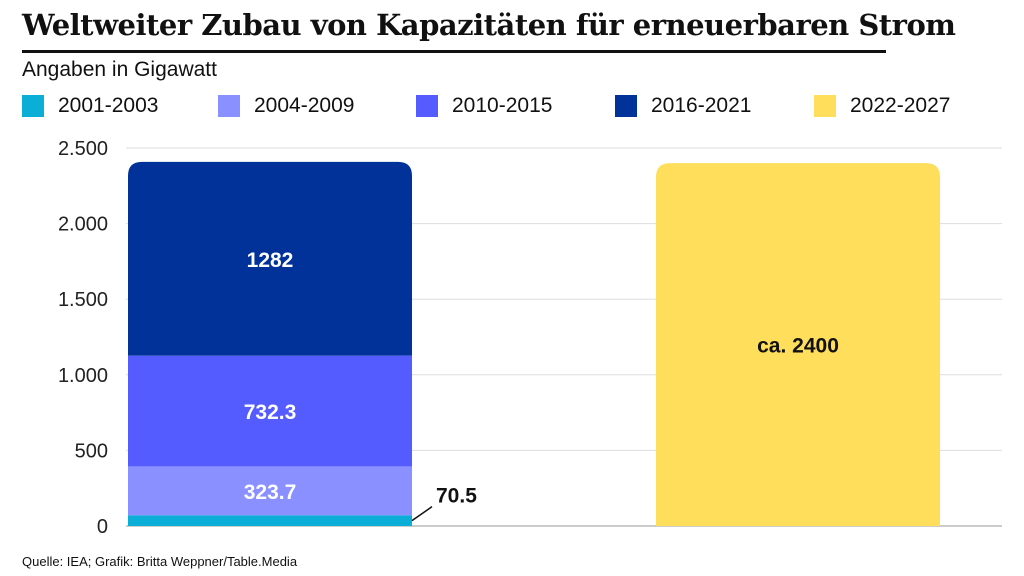 The width and height of the screenshot is (1024, 576). What do you see at coordinates (304, 105) in the screenshot?
I see `legend-label: 2004-2009` at bounding box center [304, 105].